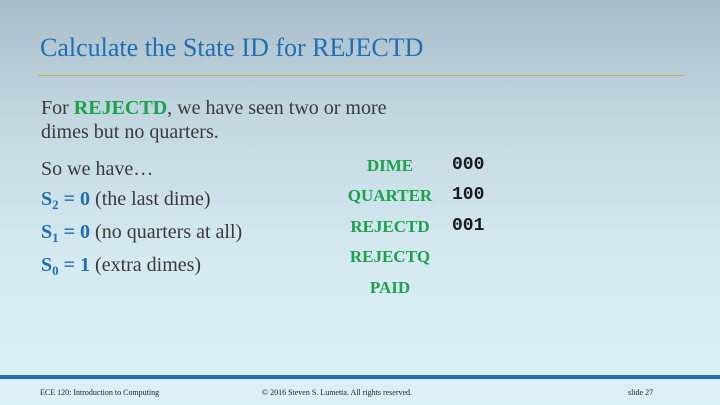 The height and width of the screenshot is (405, 720). What do you see at coordinates (360, 377) in the screenshot?
I see `footer-bar` at bounding box center [360, 377].